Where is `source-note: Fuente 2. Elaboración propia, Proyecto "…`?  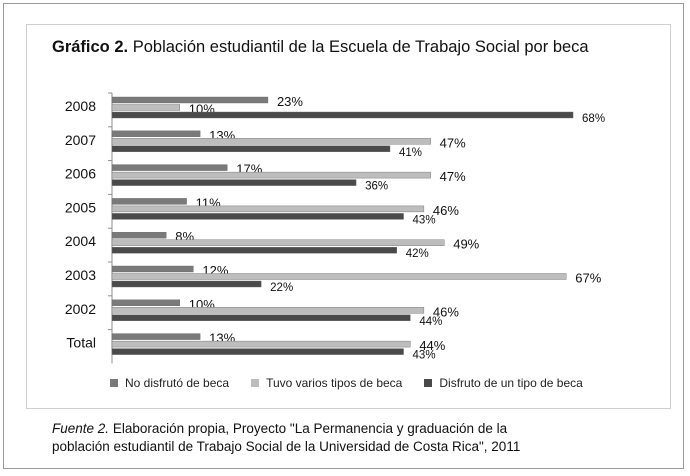
source-note: Fuente 2. Elaboración propia, Proyecto "… is located at coordinates (362, 438).